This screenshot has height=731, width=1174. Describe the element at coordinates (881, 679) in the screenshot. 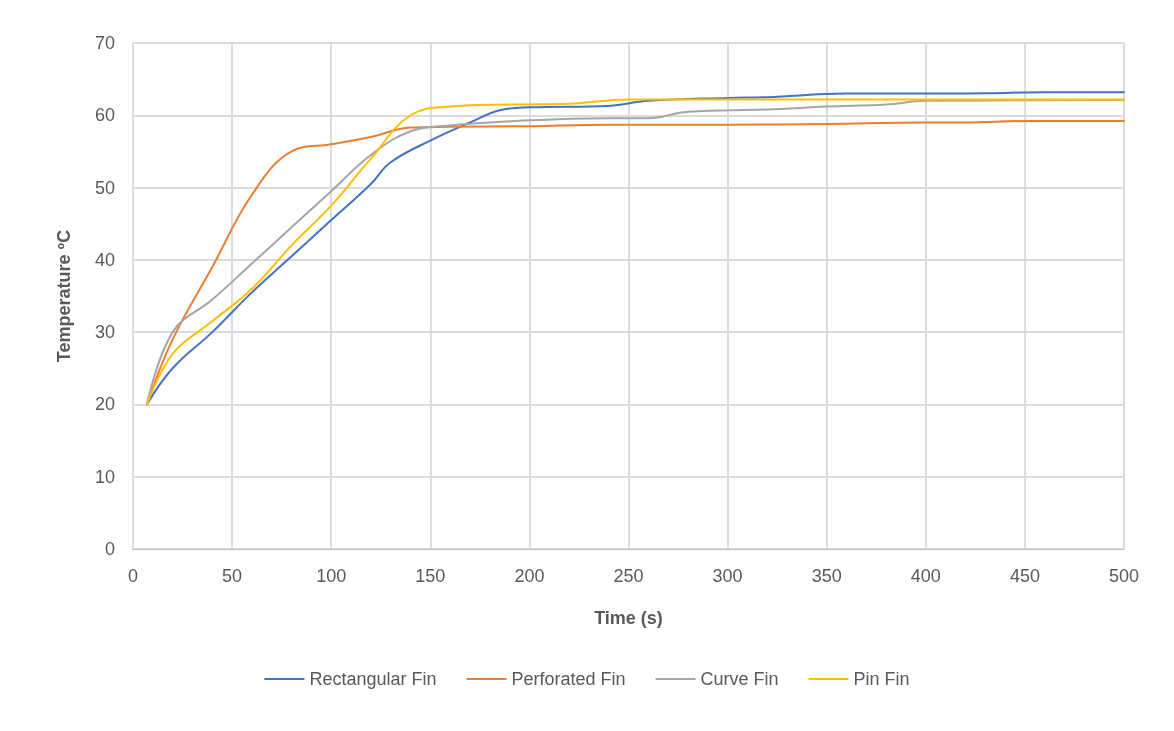

I see `legend-label: Pin Fin` at that location.